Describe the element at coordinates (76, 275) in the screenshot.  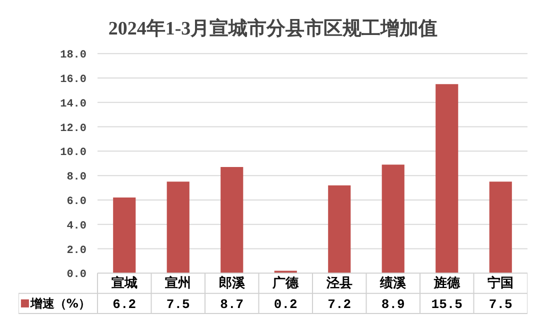
I see `y-tick-label: 0.0` at that location.